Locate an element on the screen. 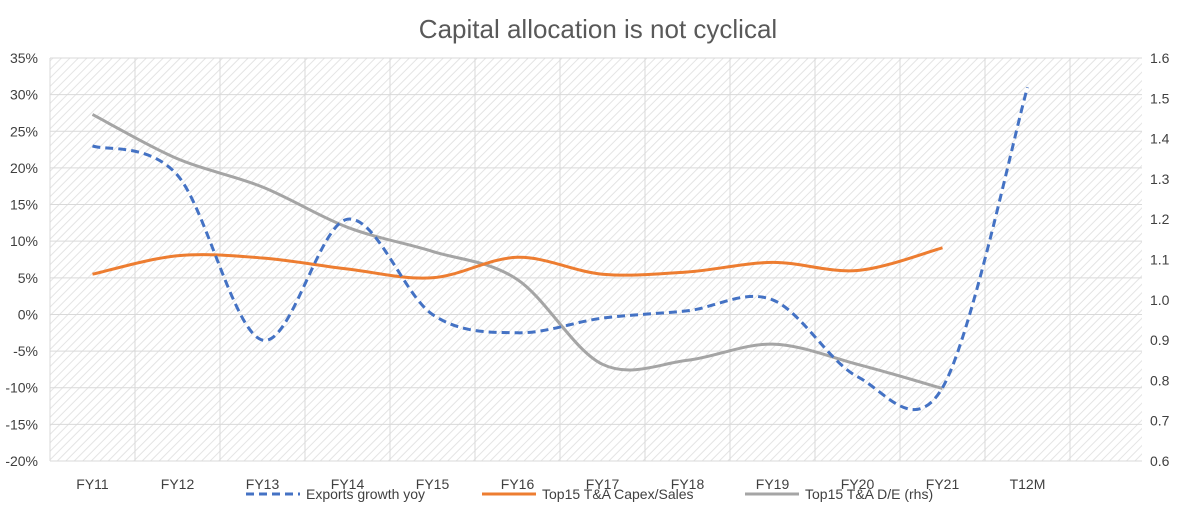  x-tick-label: FY15 is located at coordinates (433, 484).